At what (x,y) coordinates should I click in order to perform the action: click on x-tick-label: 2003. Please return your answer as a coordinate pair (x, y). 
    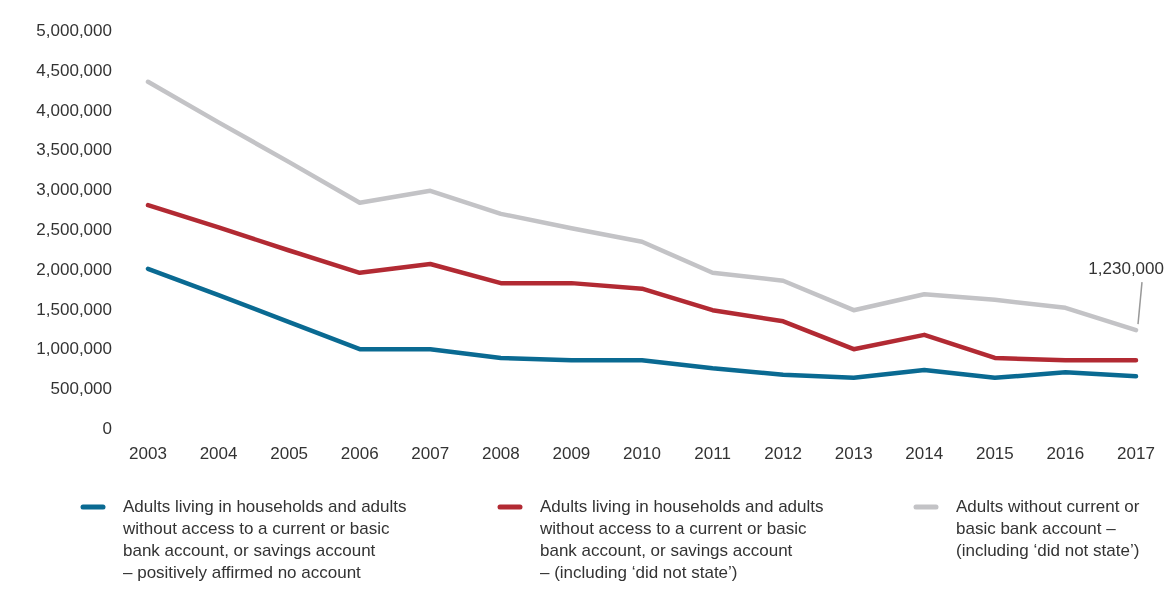
    Looking at the image, I should click on (148, 453).